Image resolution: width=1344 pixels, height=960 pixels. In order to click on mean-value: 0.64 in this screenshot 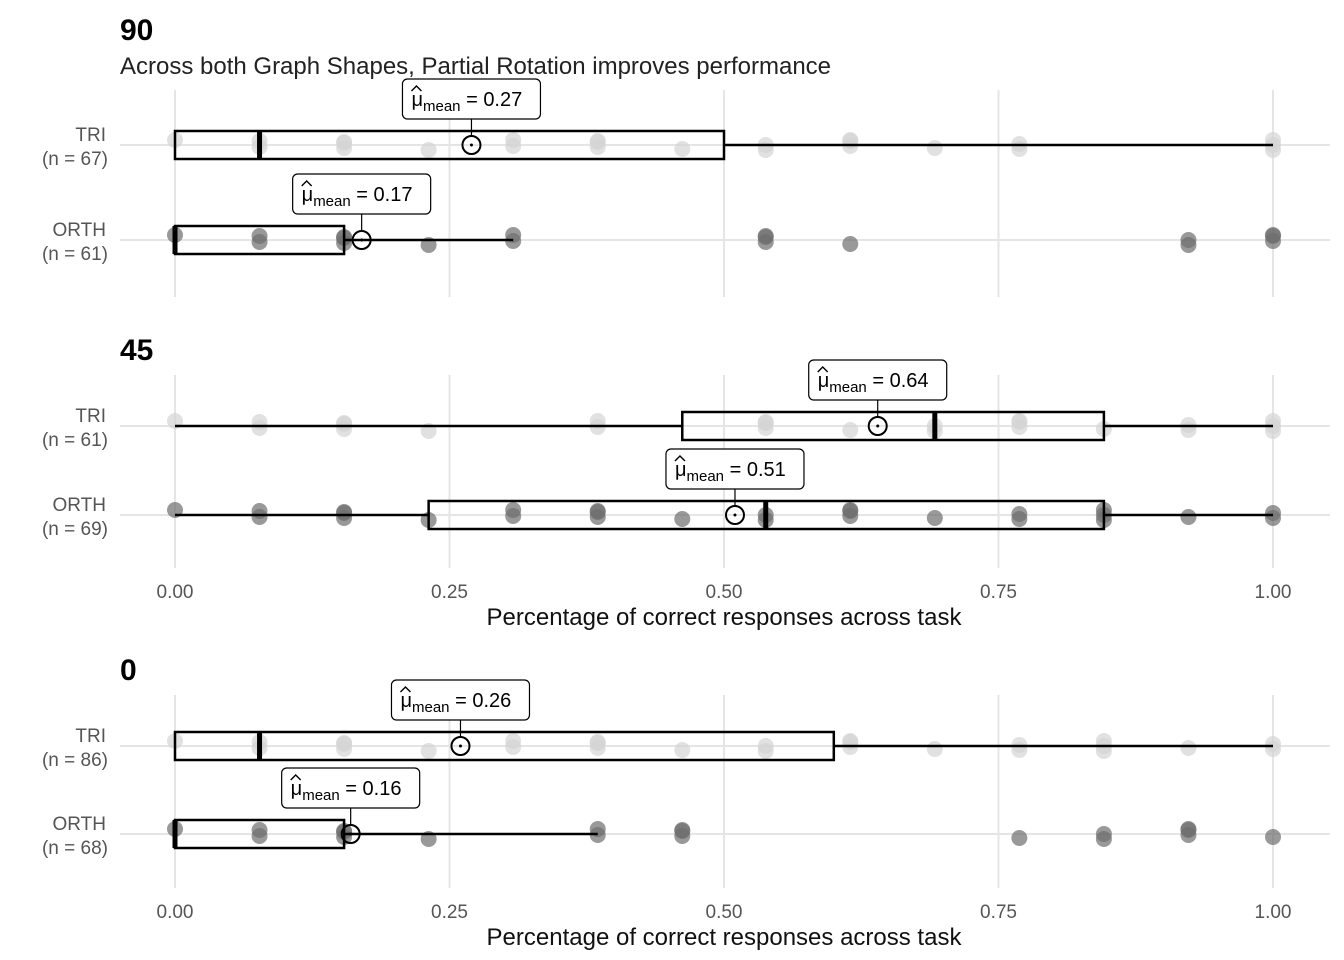, I will do `click(909, 381)`.